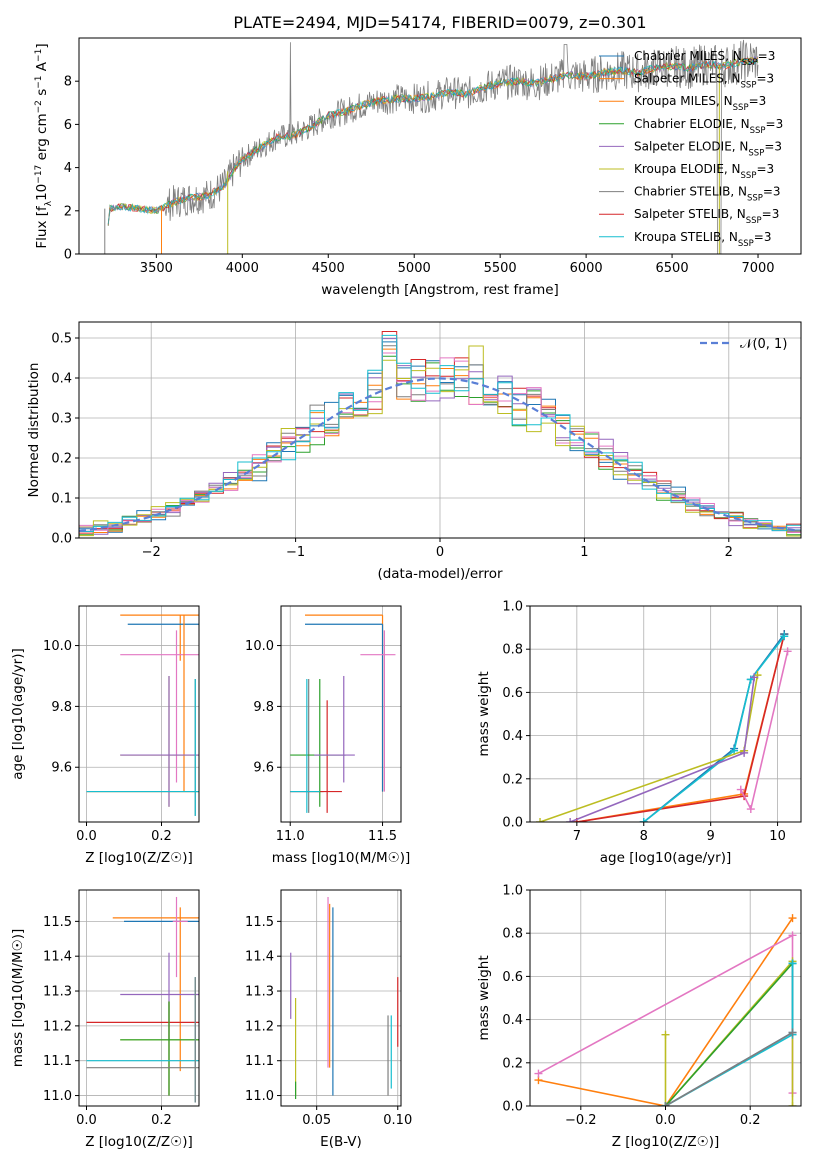 This screenshot has width=819, height=1170. I want to click on x-tick-label: 5000, so click(414, 268).